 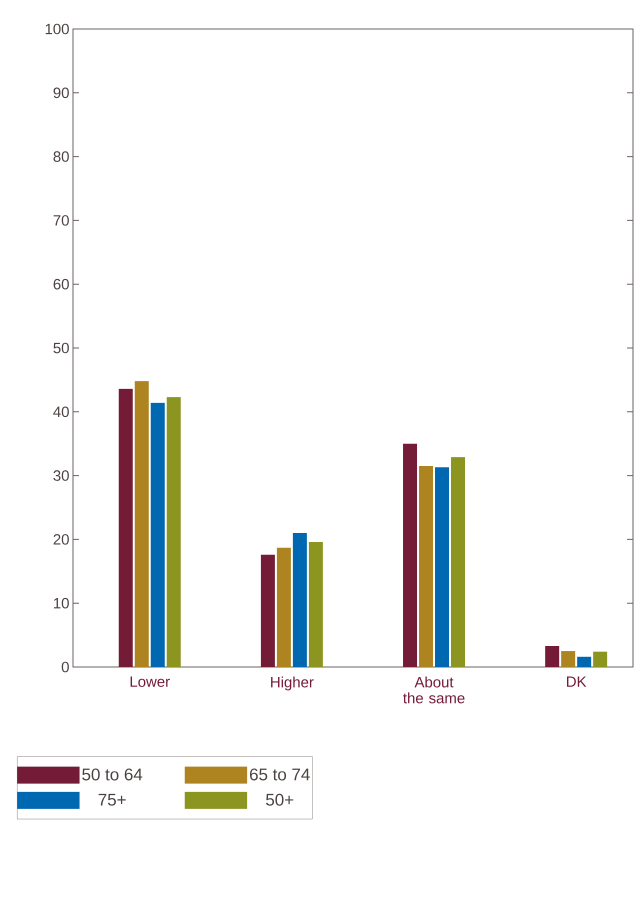 I want to click on x-tick-label: Lower, so click(x=150, y=681).